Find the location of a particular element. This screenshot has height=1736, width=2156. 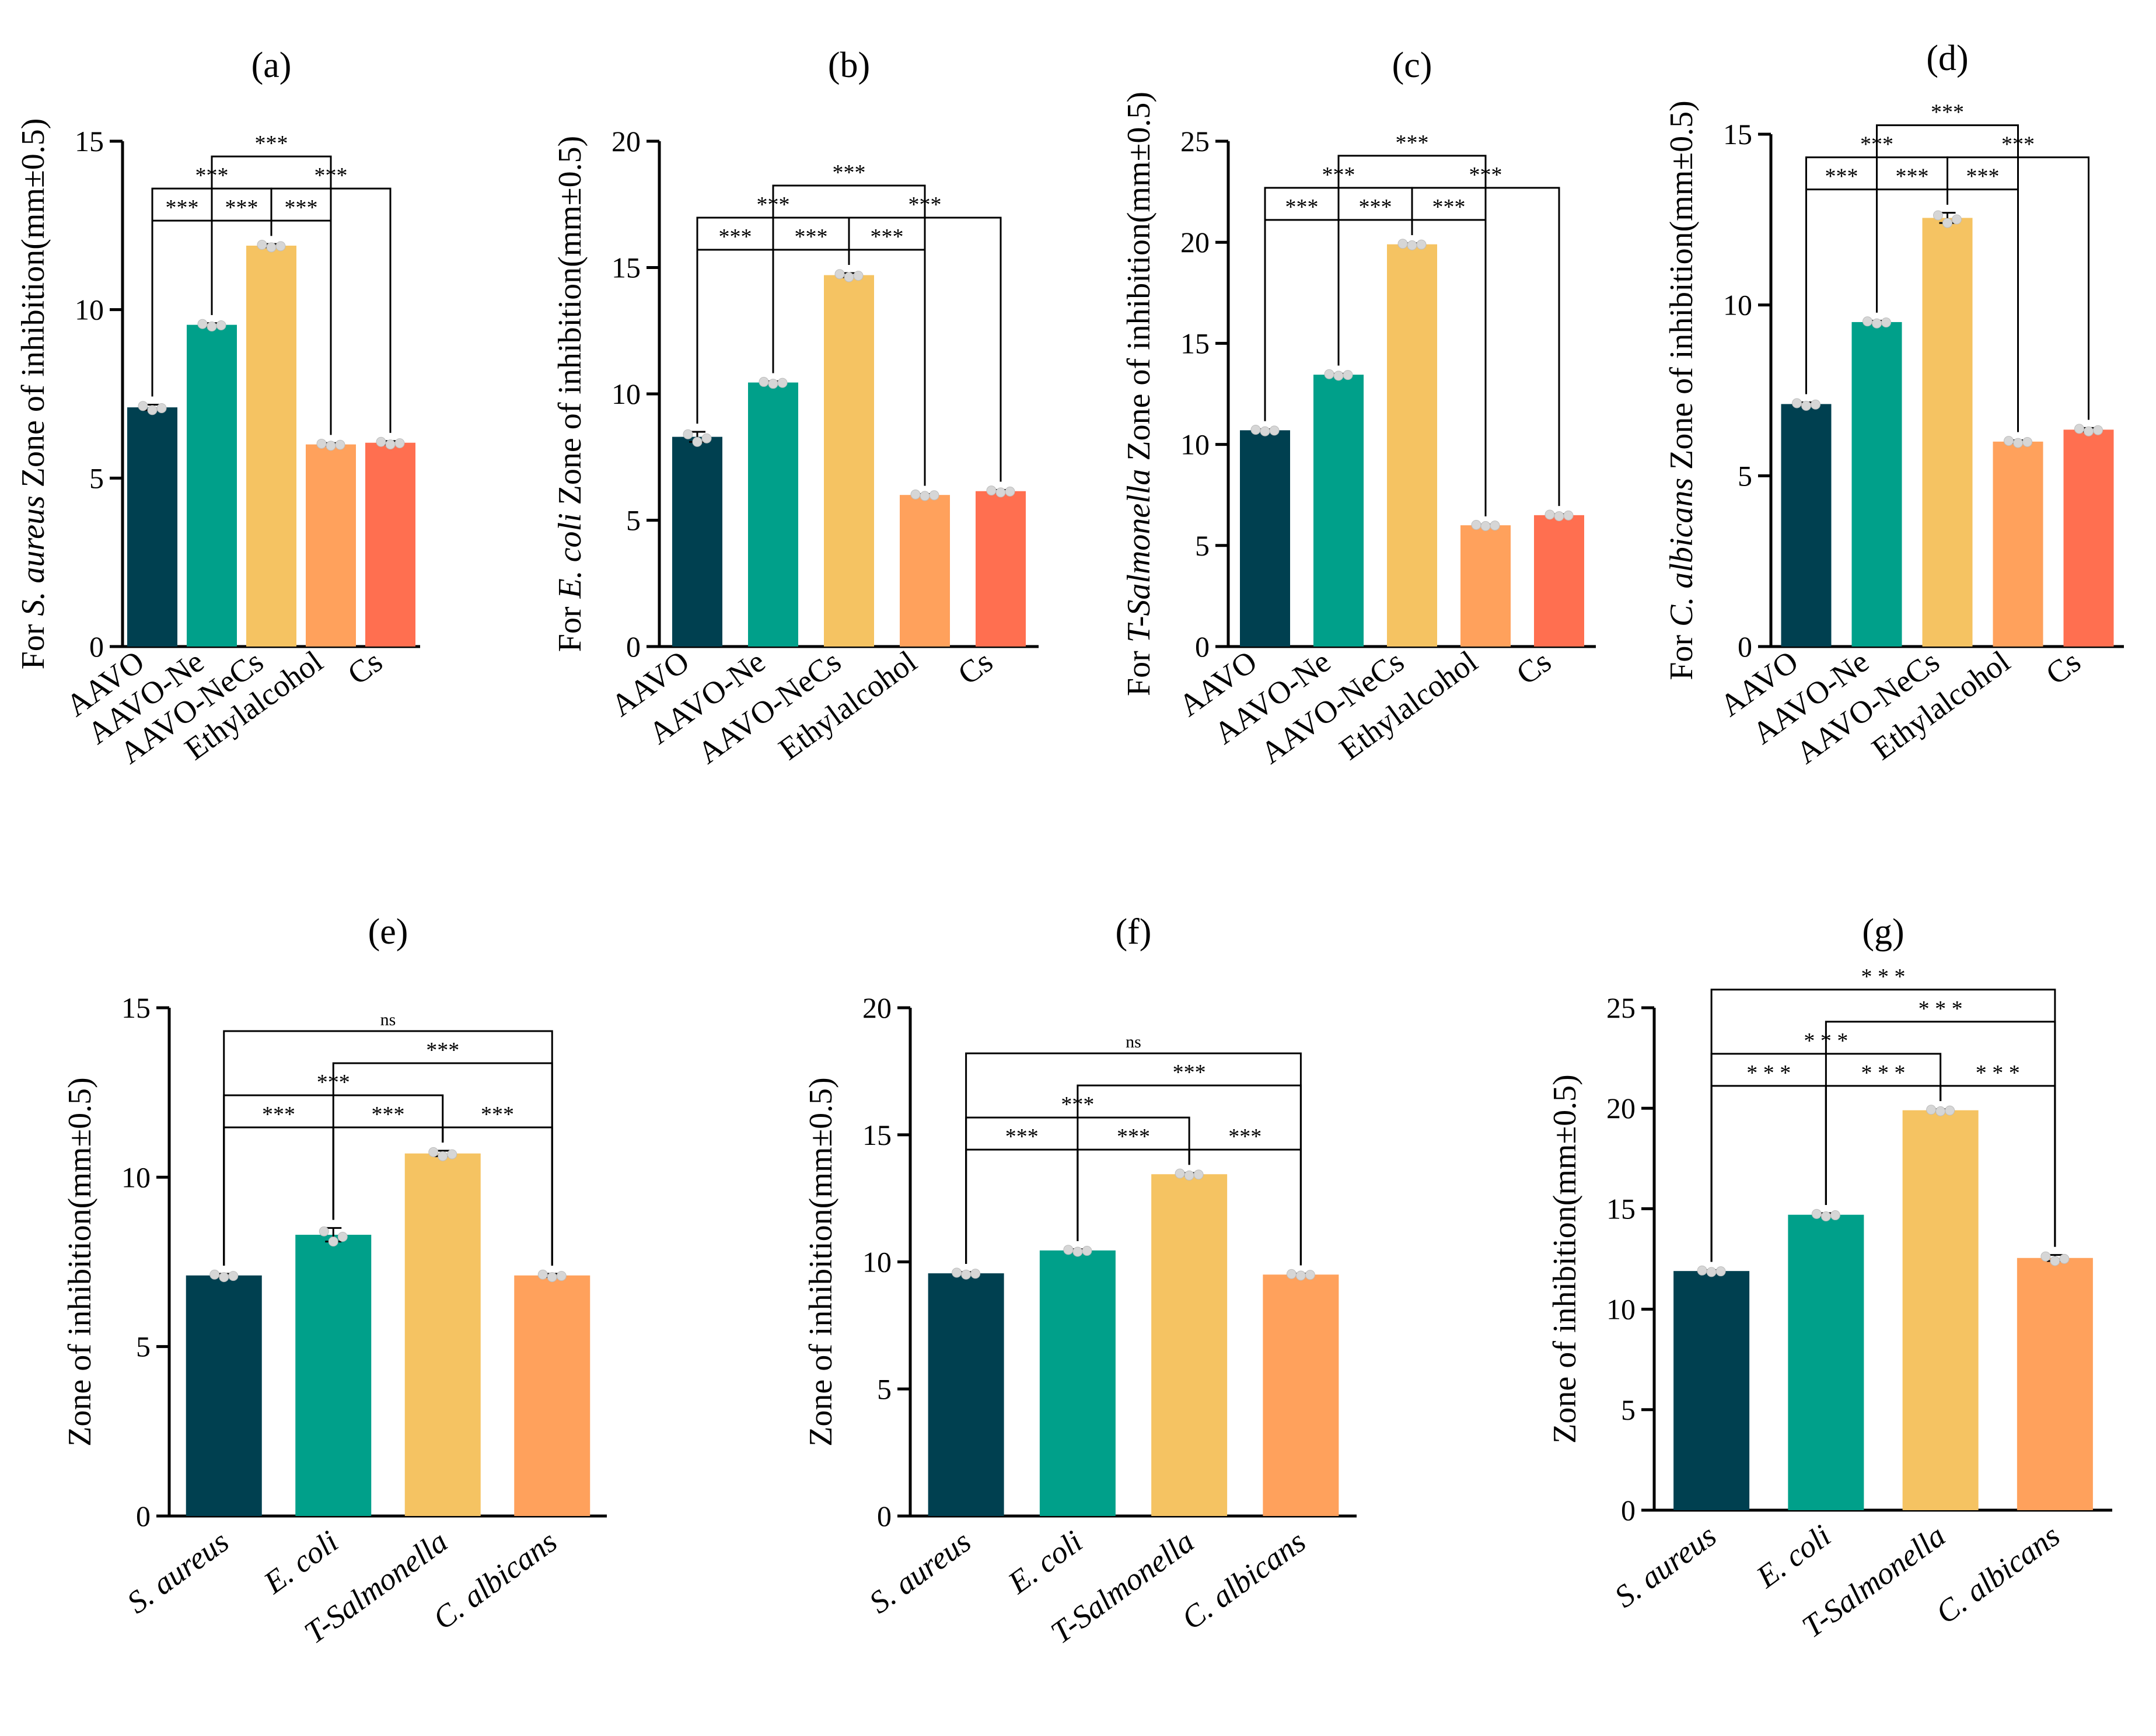

chart-title: (d) is located at coordinates (1947, 58).